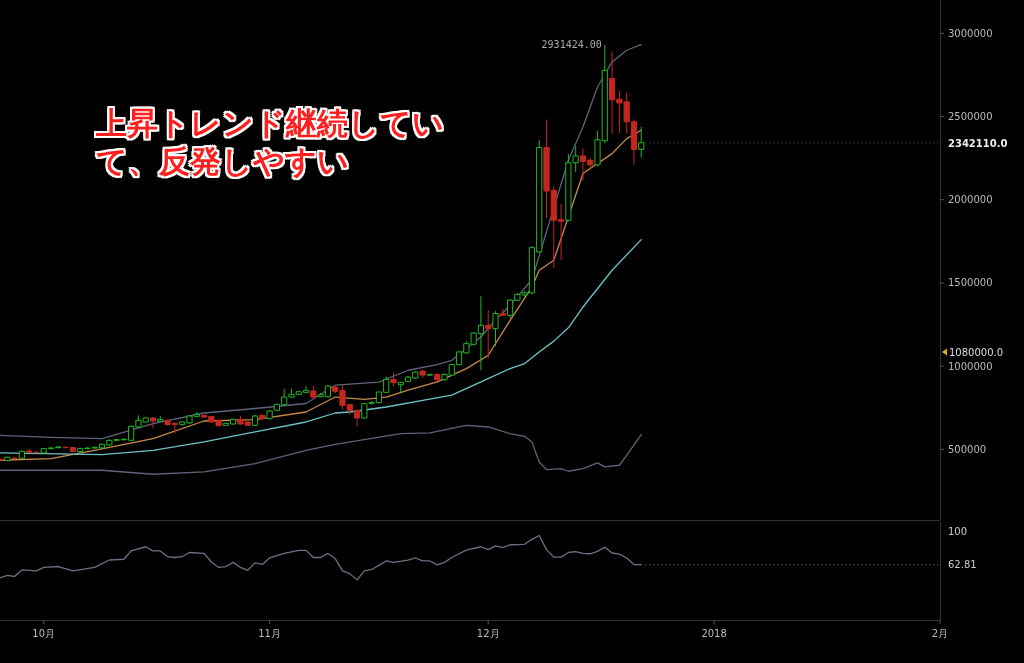 The image size is (1024, 663). I want to click on text: 100, so click(958, 531).